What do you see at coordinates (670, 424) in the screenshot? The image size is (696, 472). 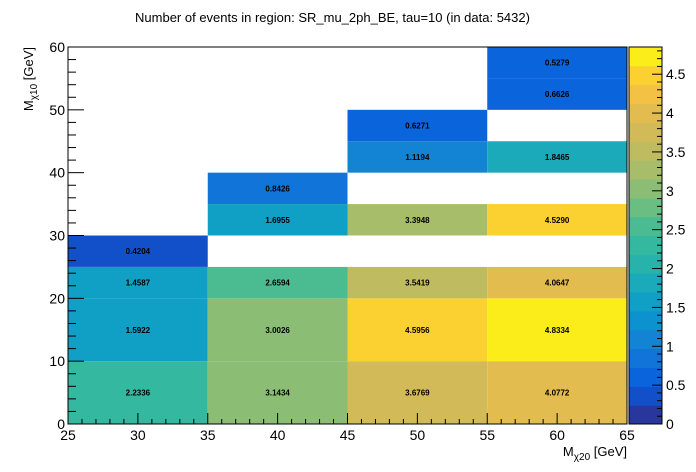 I see `colorbar-tick-label: 0` at bounding box center [670, 424].